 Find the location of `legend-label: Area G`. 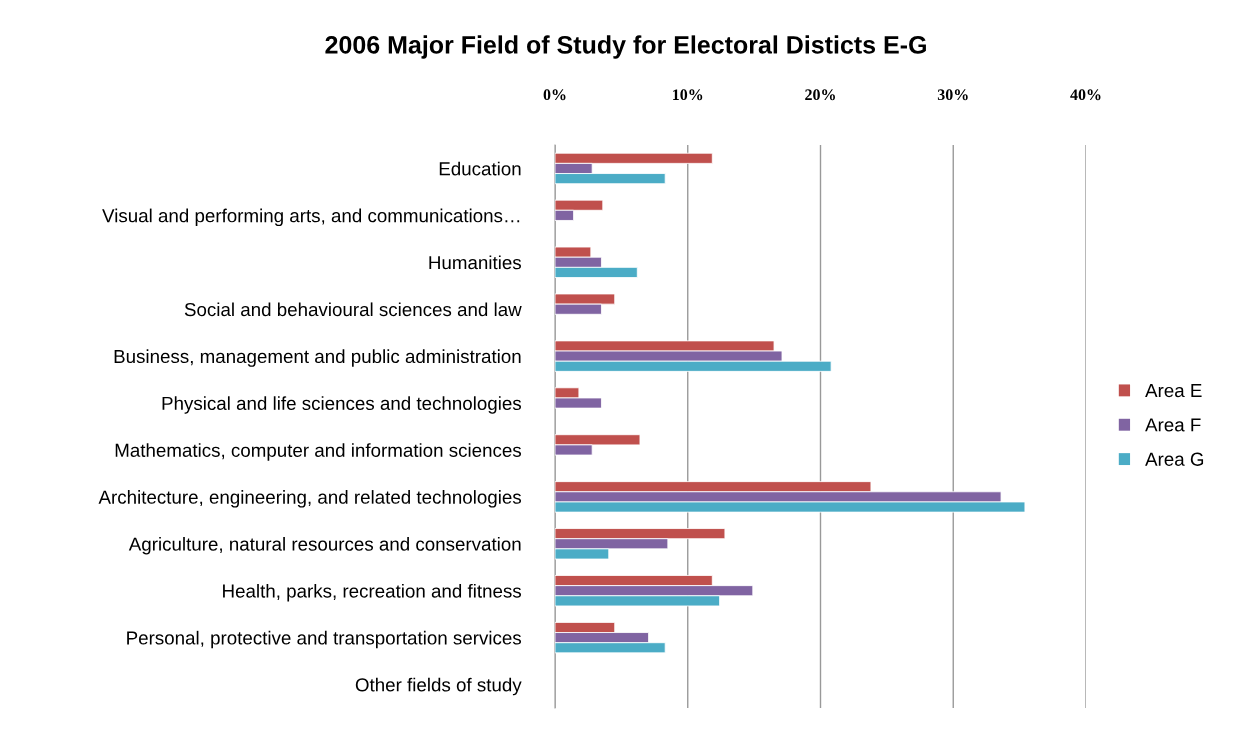

legend-label: Area G is located at coordinates (1174, 459).